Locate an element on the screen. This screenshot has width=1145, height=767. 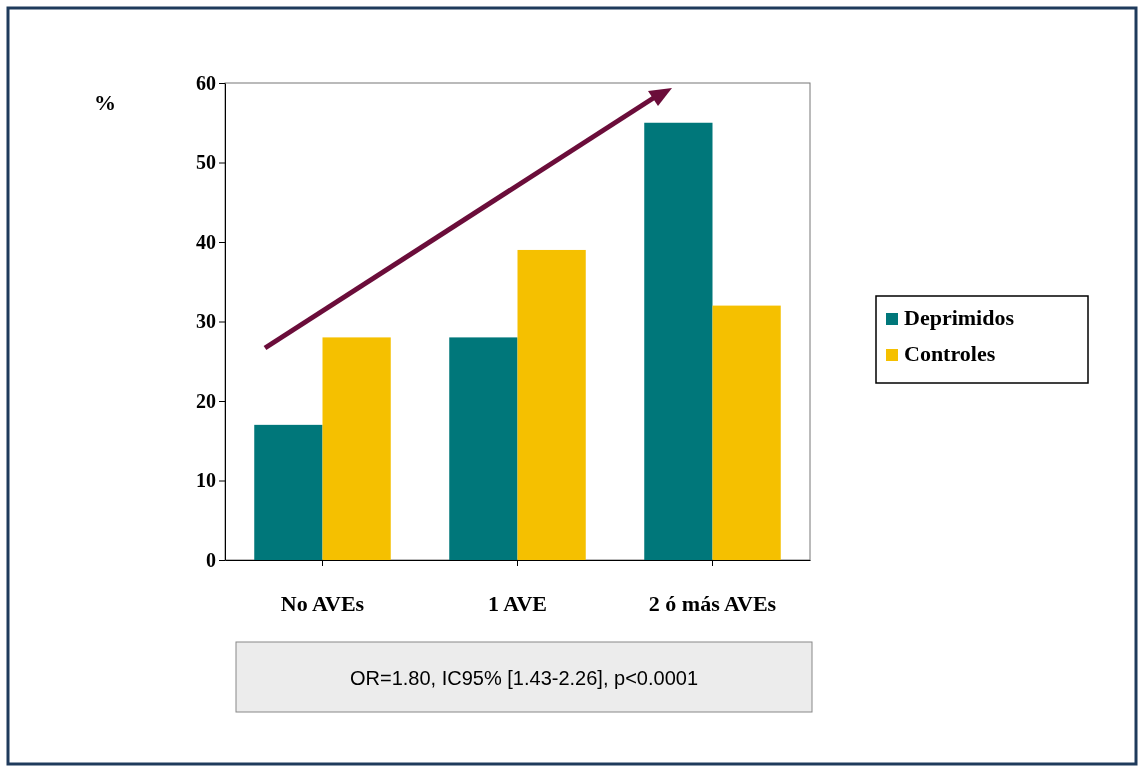
x-tick-label: 2 ó más AVEs is located at coordinates (712, 603).